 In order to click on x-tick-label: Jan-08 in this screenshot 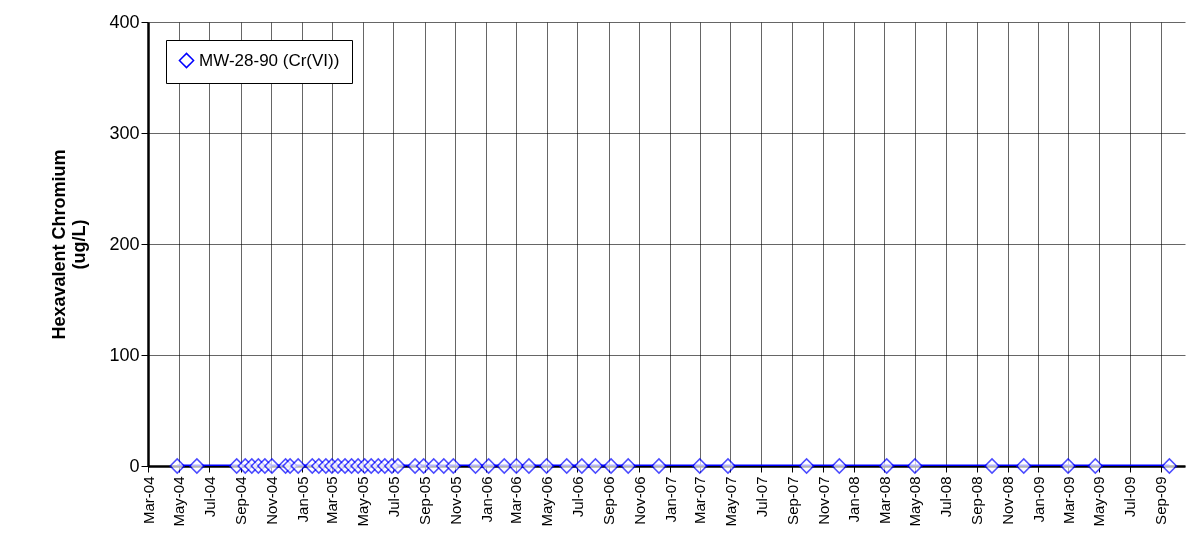, I will do `click(854, 499)`.